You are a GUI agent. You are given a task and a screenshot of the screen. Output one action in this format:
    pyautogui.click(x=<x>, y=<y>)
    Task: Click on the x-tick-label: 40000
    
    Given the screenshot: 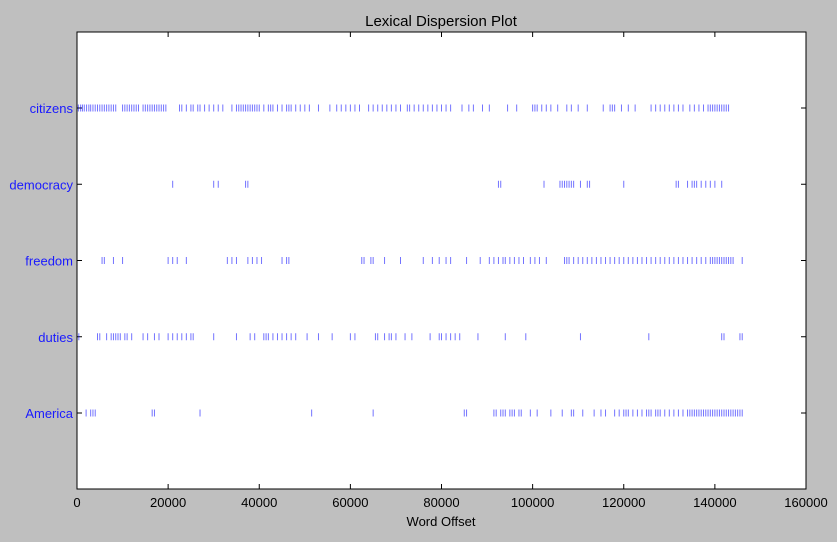 What is the action you would take?
    pyautogui.click(x=259, y=502)
    